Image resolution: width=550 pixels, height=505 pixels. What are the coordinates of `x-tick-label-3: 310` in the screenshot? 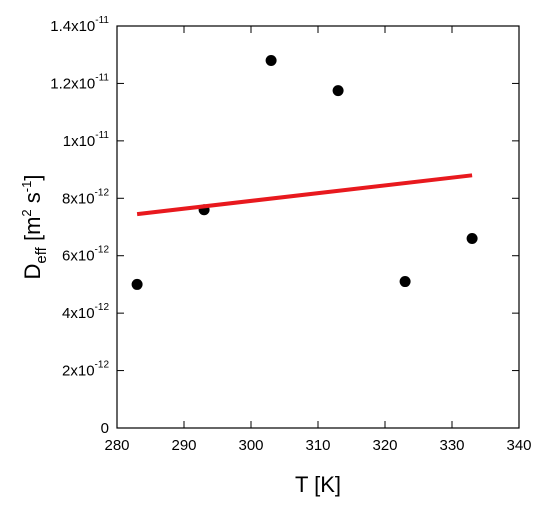 It's located at (317, 445).